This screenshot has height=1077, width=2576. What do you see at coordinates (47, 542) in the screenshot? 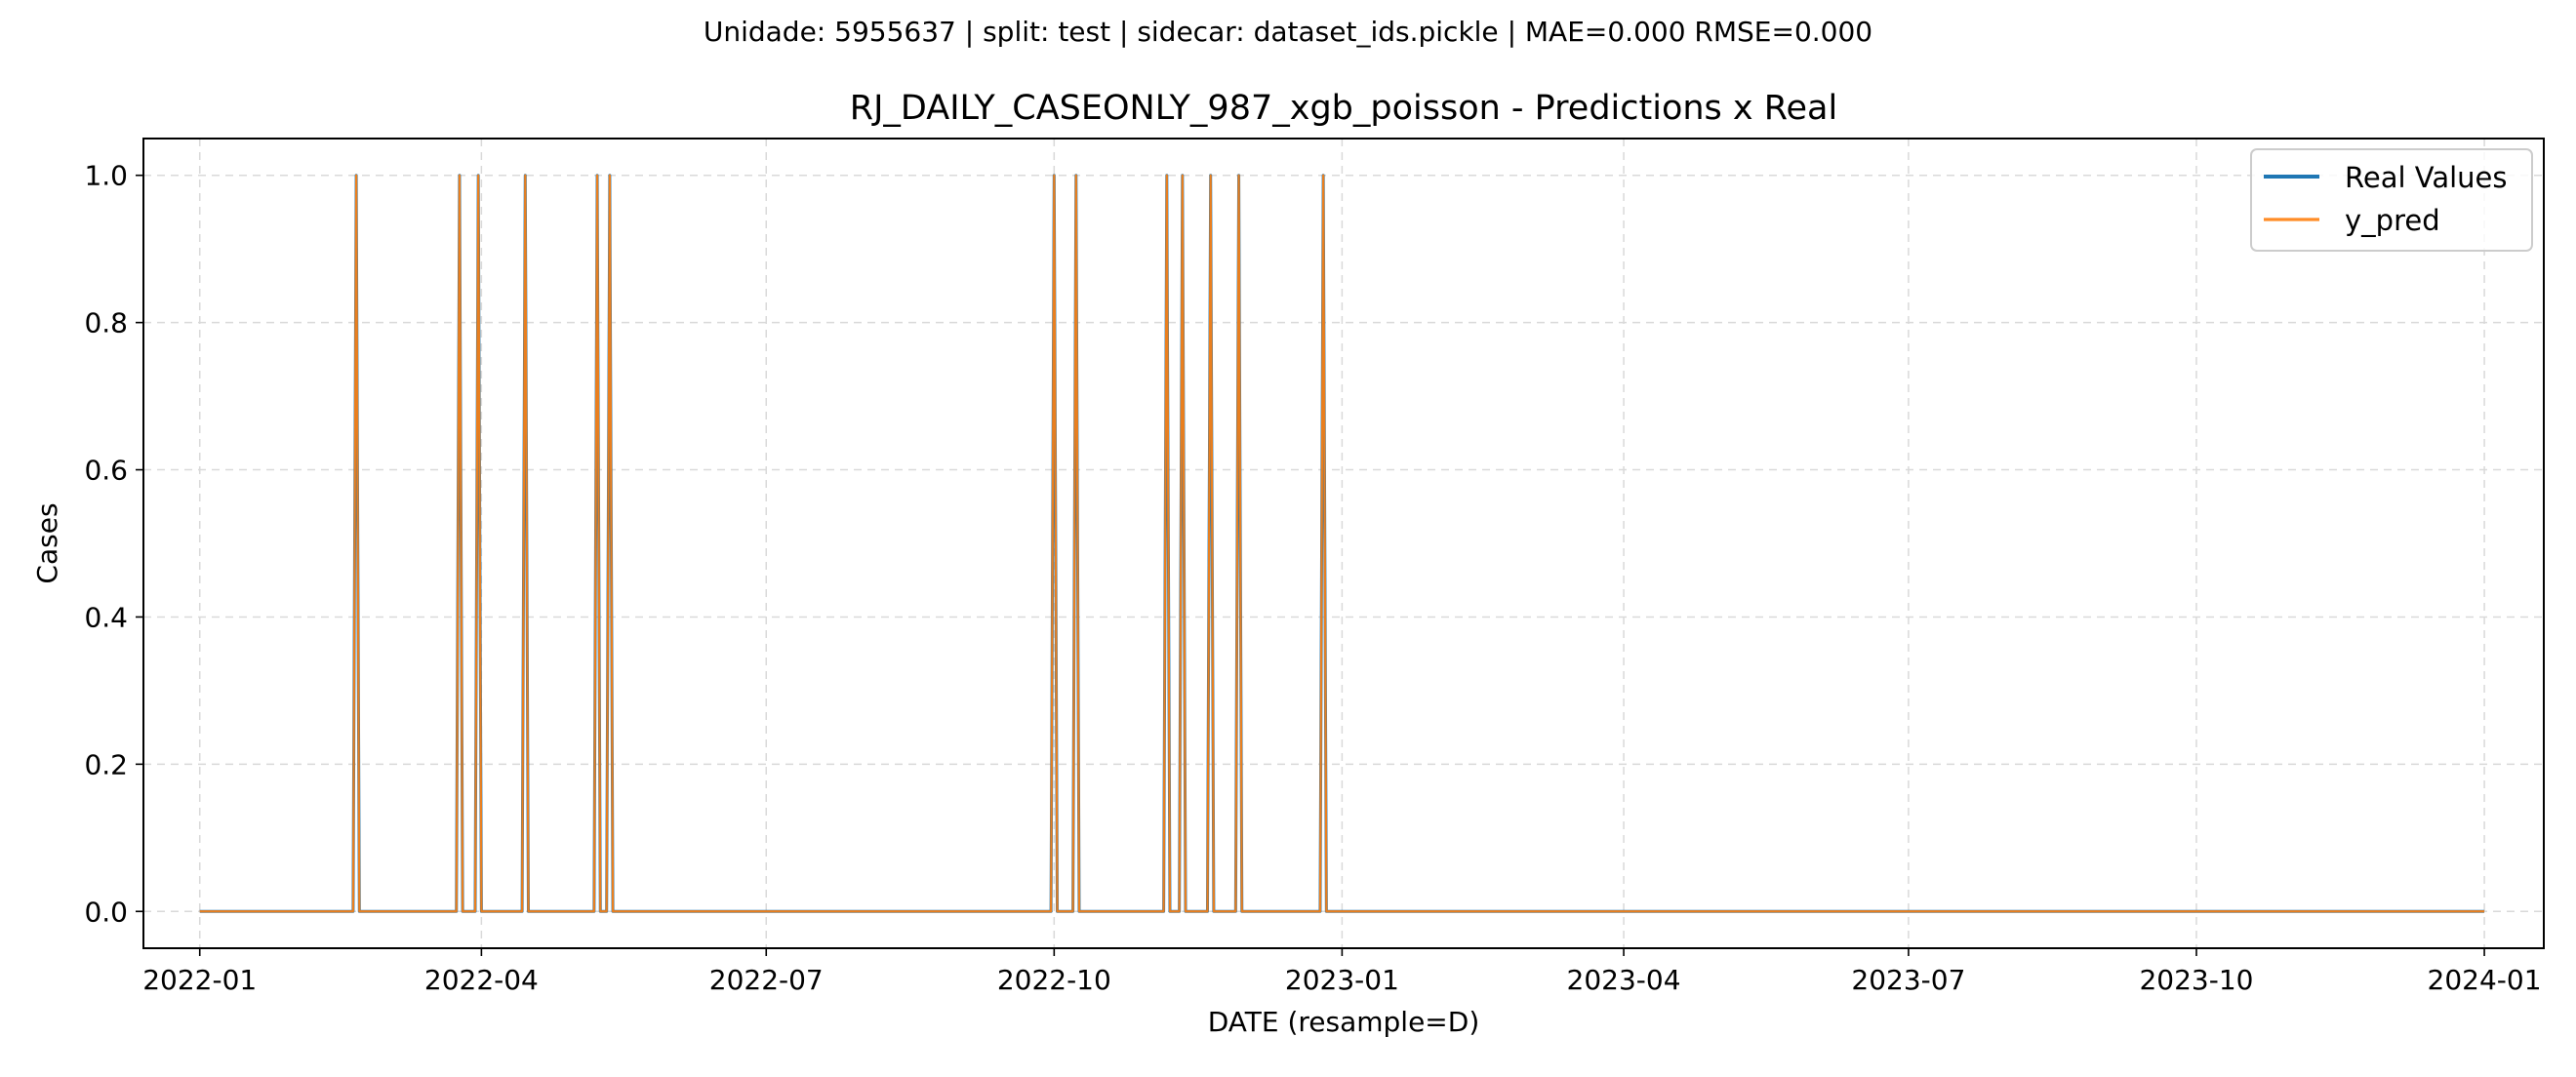
I see `y-axis-label: Cases` at bounding box center [47, 542].